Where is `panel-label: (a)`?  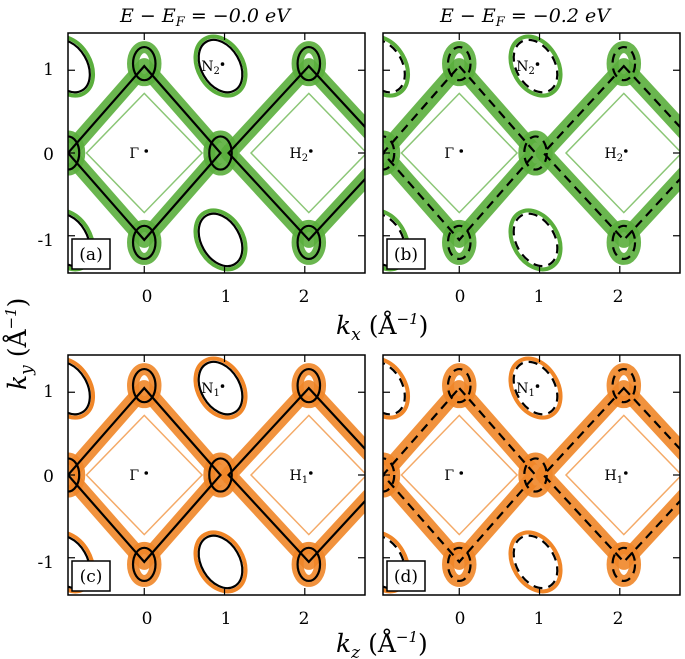 panel-label: (a) is located at coordinates (90, 255).